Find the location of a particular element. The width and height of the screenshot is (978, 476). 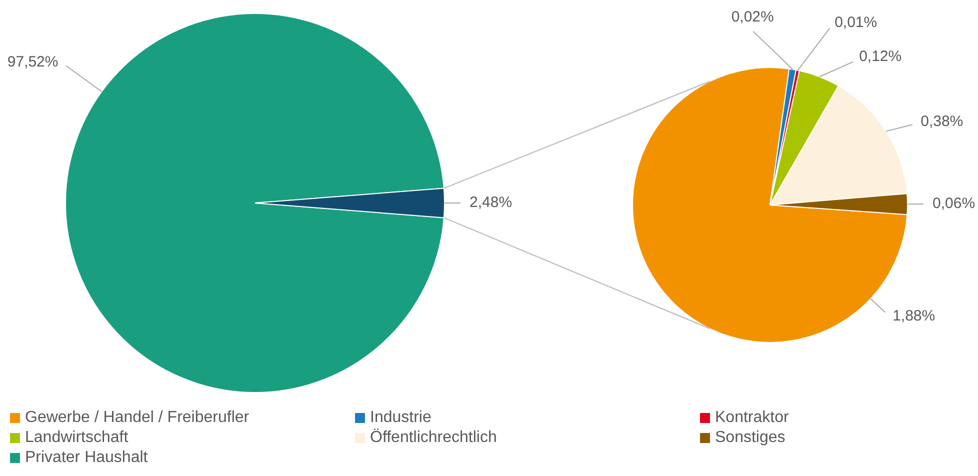

legend-label: Privater Haushalt is located at coordinates (86, 457).